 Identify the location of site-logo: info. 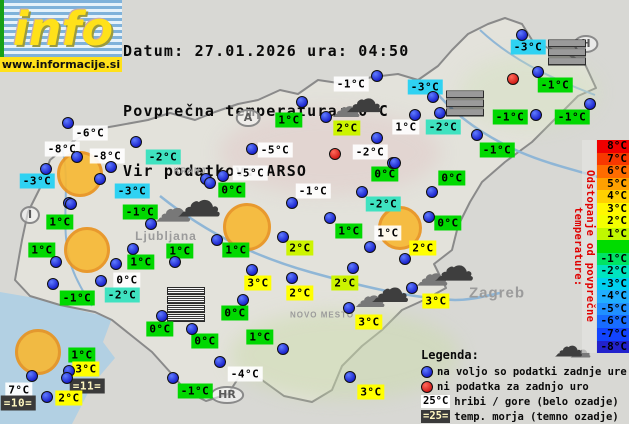
(61, 28).